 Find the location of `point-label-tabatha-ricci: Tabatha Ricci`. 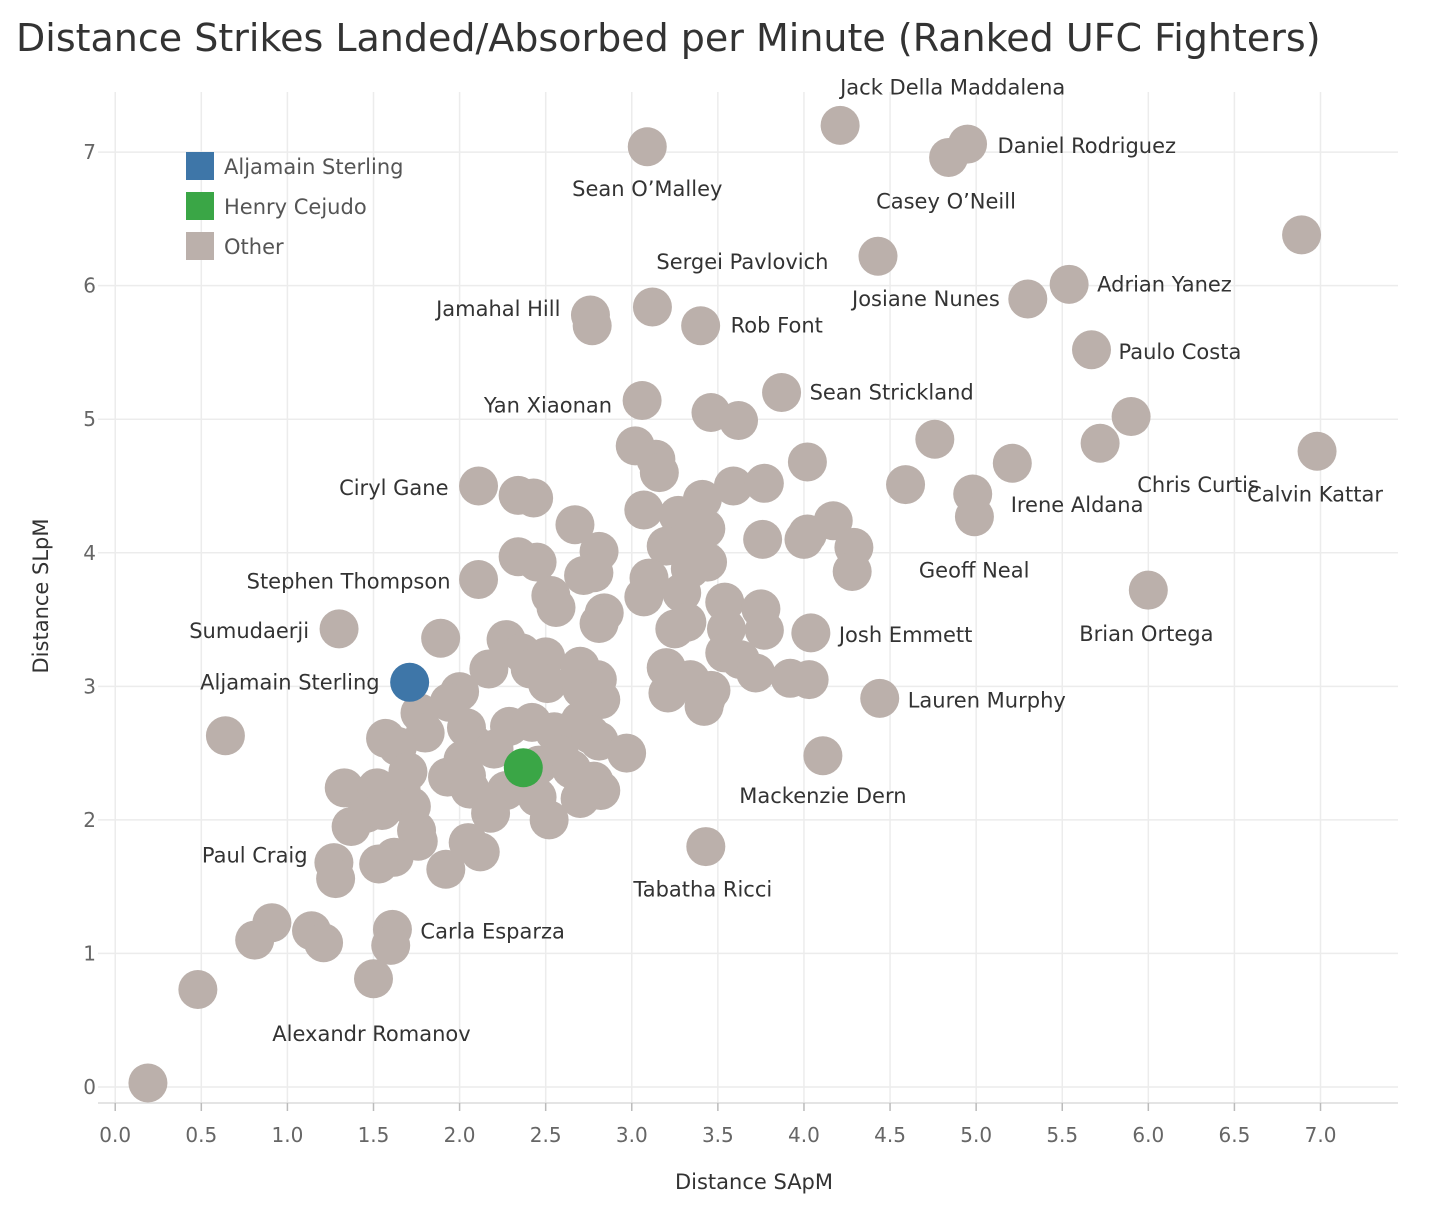

point-label-tabatha-ricci: Tabatha Ricci is located at coordinates (702, 890).